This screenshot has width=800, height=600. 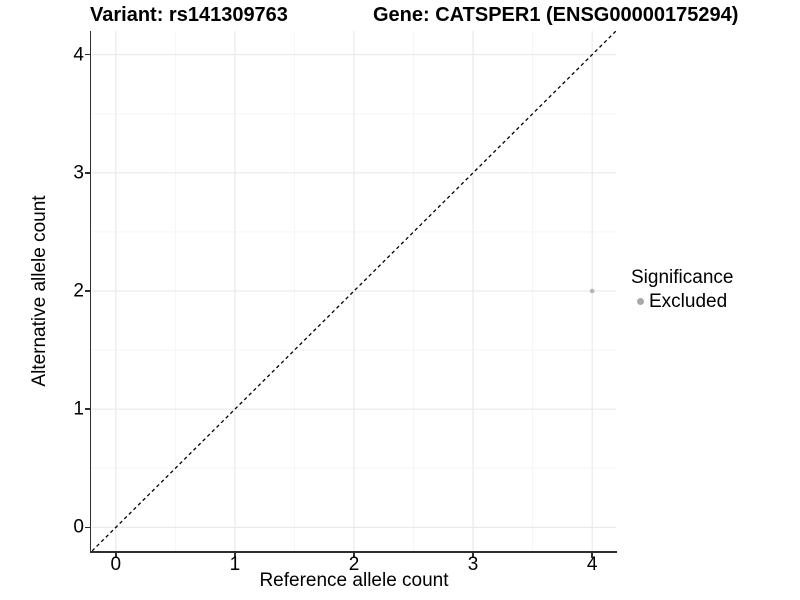 I want to click on y-tick-label: 0, so click(x=78, y=527).